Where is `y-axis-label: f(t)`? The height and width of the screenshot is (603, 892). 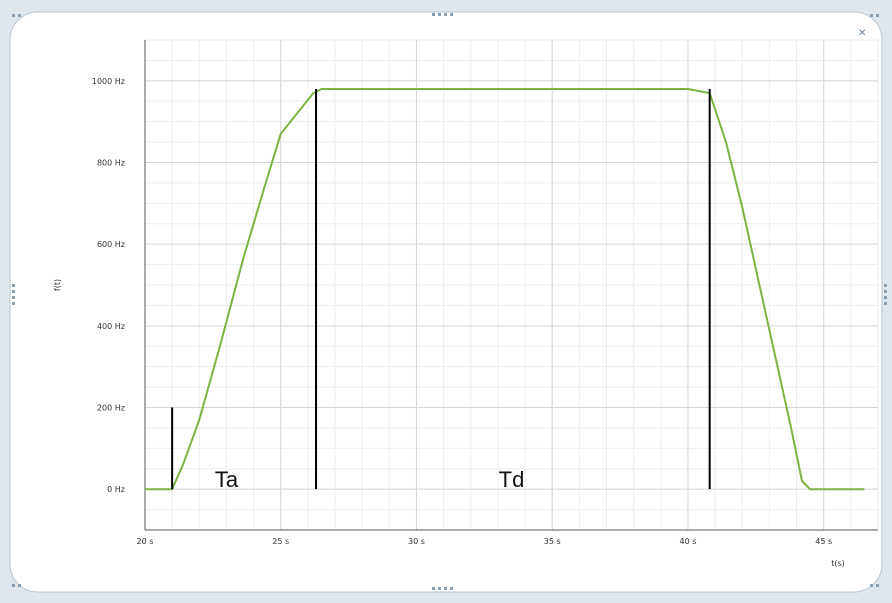
y-axis-label: f(t) is located at coordinates (57, 285).